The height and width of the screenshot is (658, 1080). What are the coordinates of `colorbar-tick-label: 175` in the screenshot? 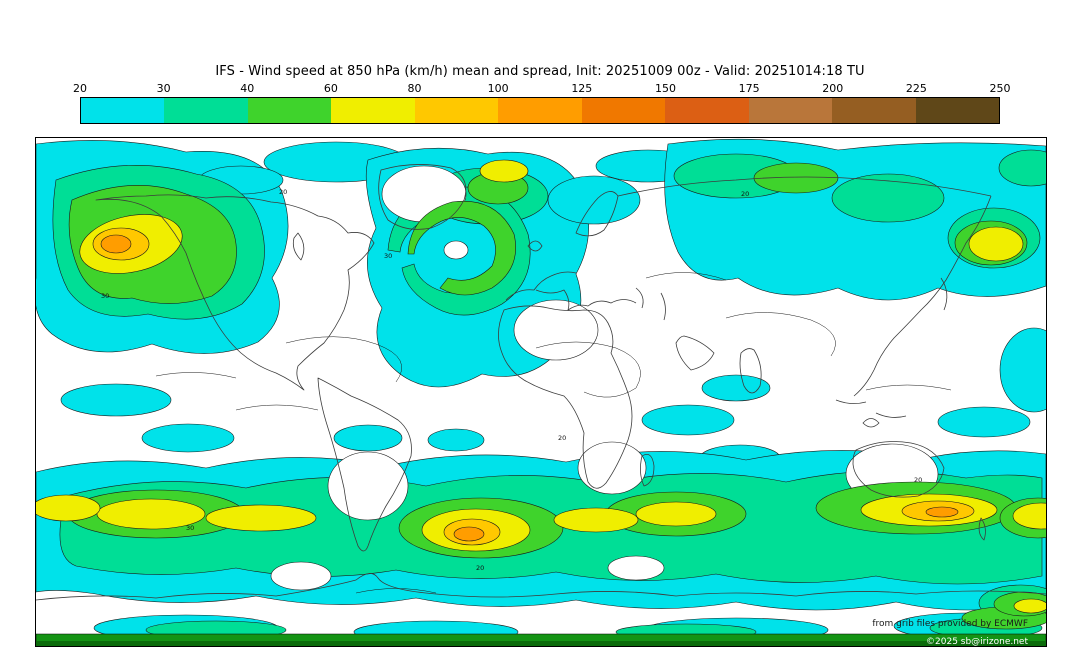 It's located at (749, 88).